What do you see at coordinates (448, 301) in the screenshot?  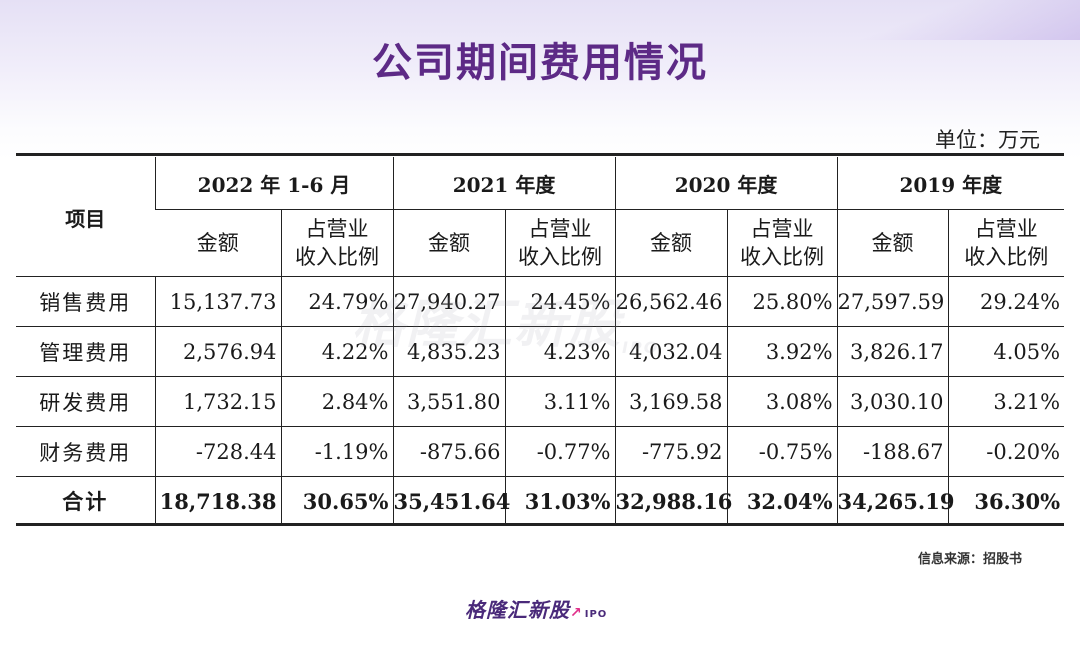 I see `amount-cell: 27,940.27` at bounding box center [448, 301].